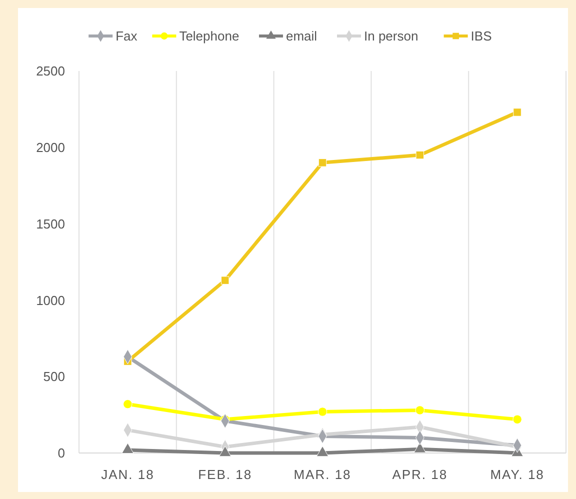 The image size is (576, 499). I want to click on y-tick-label: 0, so click(61, 453).